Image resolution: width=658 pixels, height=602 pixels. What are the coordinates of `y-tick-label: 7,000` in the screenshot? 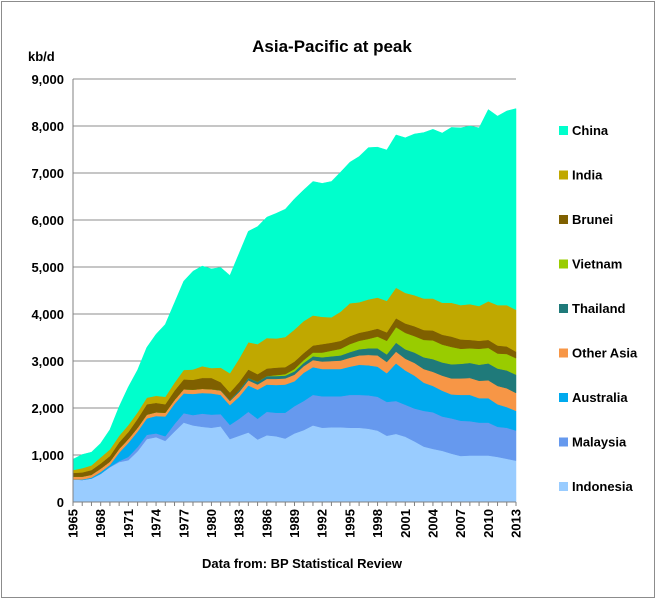 It's located at (47, 173).